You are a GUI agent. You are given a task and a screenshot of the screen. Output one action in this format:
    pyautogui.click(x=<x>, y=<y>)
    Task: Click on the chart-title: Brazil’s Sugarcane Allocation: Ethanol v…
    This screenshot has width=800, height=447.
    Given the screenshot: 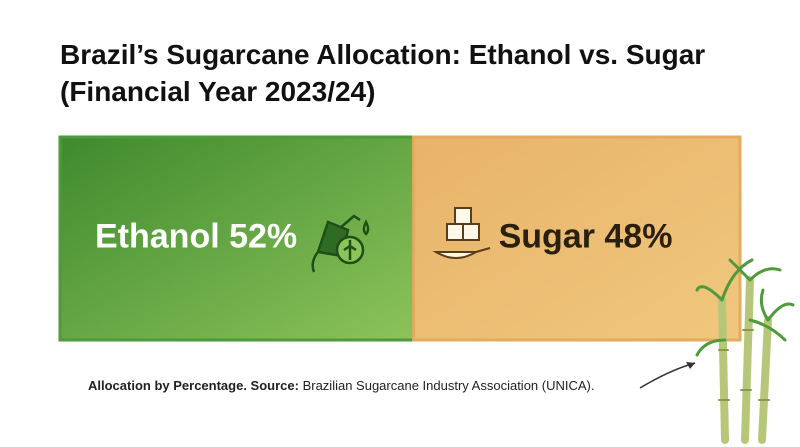 What is the action you would take?
    pyautogui.click(x=383, y=73)
    